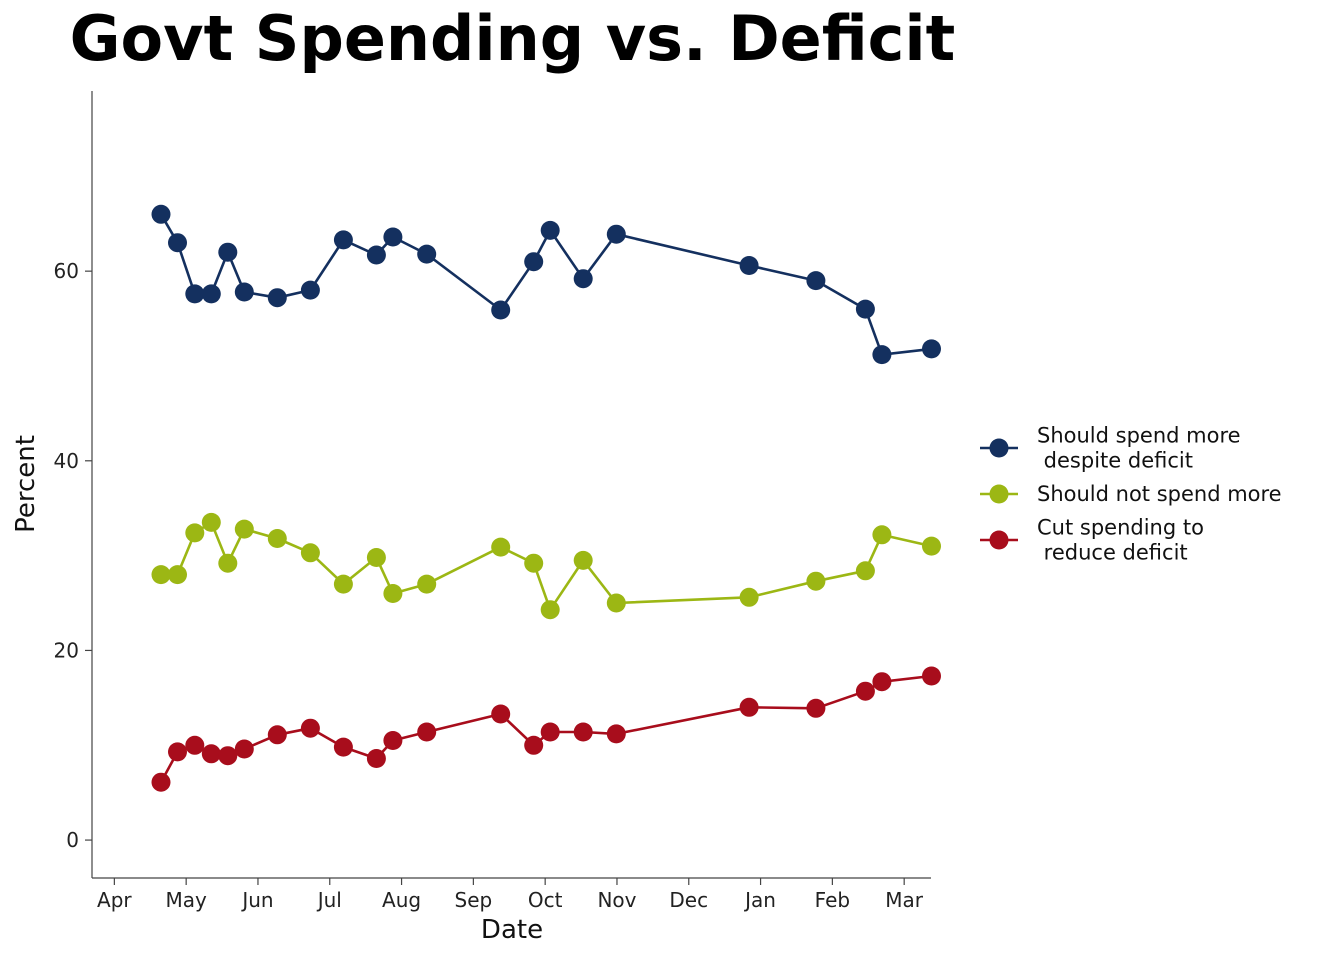  I want to click on x-tick-label: Apr, so click(114, 900).